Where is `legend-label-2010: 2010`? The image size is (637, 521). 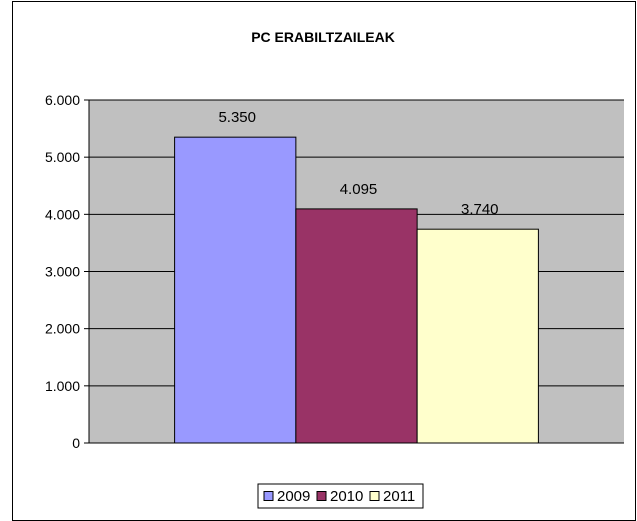 legend-label-2010: 2010 is located at coordinates (346, 496).